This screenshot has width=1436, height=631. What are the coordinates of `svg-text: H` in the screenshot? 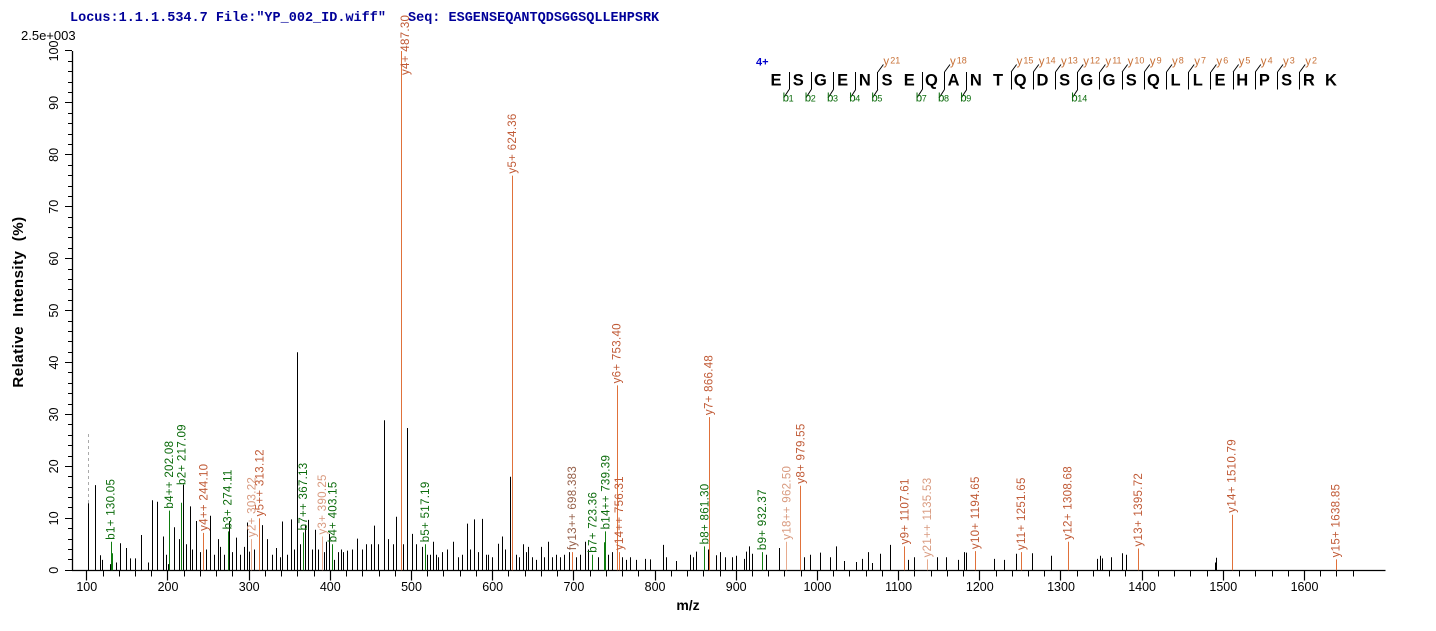 It's located at (1242, 81).